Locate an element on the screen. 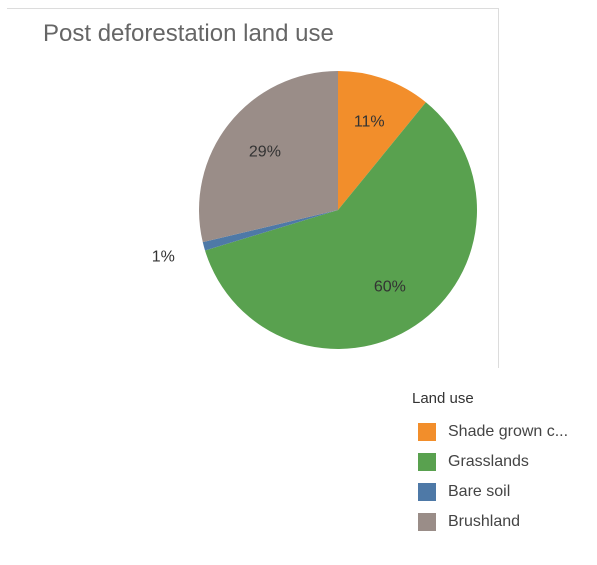 Image resolution: width=597 pixels, height=565 pixels. legend-title: Land use is located at coordinates (504, 398).